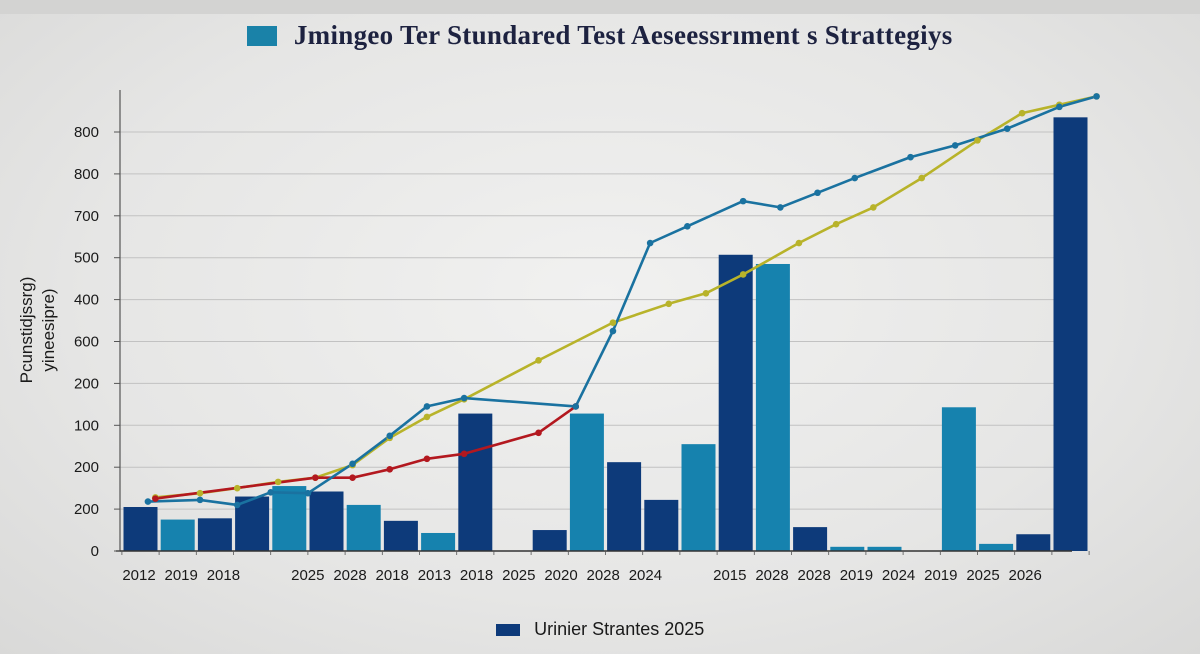 This screenshot has height=654, width=1200. What do you see at coordinates (262, 35) in the screenshot?
I see `title-swatch` at bounding box center [262, 35].